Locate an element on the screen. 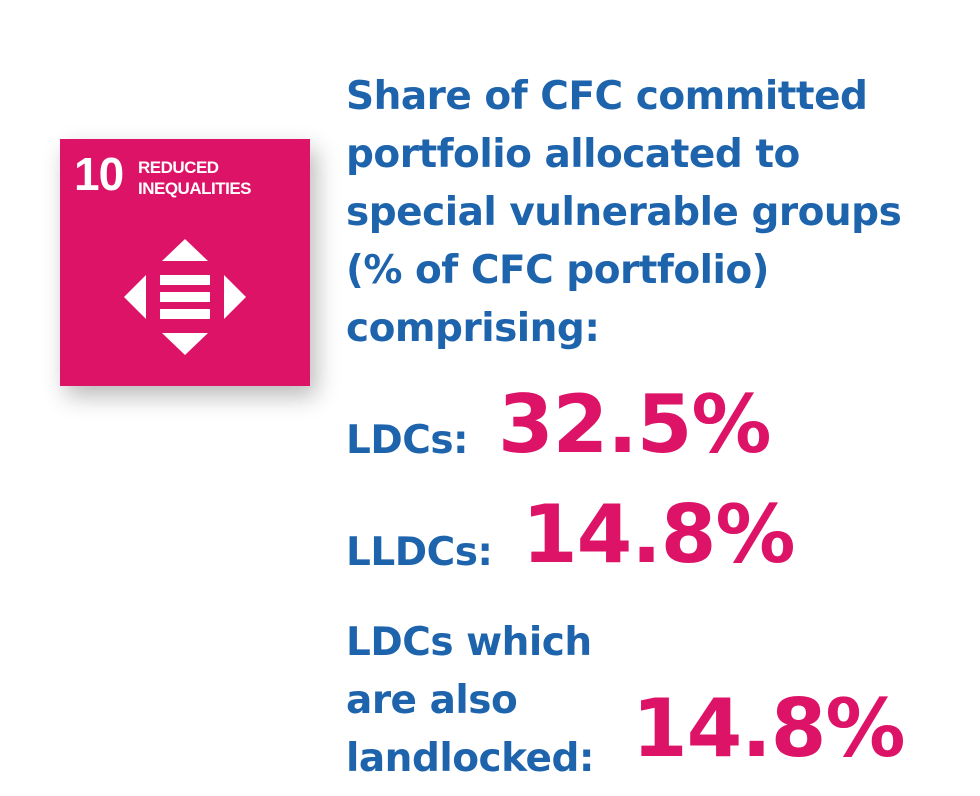  lldcs-label: LLDCs: is located at coordinates (419, 552).